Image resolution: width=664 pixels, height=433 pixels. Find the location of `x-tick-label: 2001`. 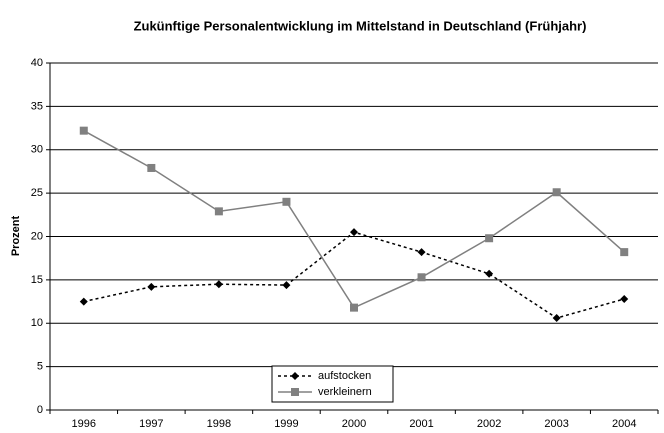

x-tick-label: 2001 is located at coordinates (421, 424).